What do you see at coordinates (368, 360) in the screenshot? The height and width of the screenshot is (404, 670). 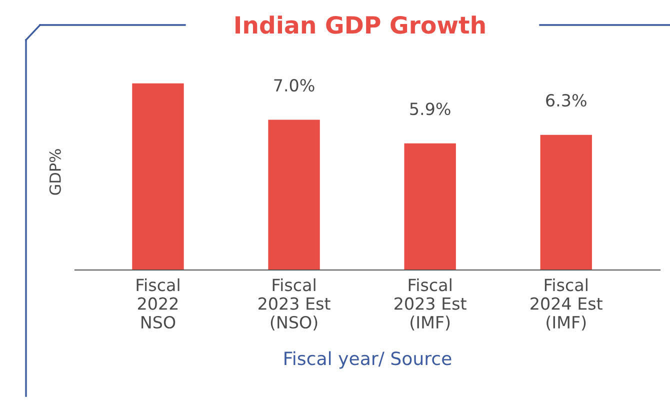 I see `x-axis-title: Fiscal year/ Source` at bounding box center [368, 360].